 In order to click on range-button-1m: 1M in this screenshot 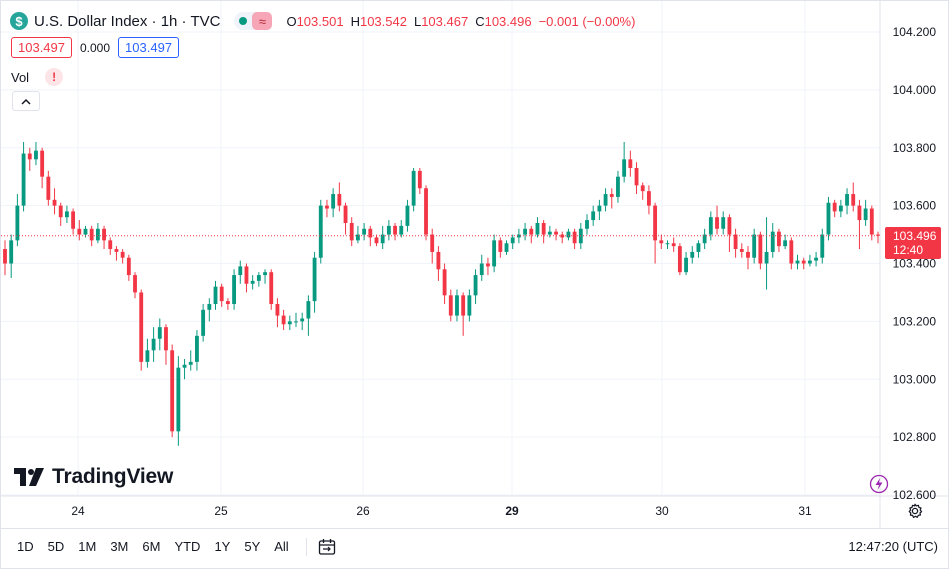, I will do `click(87, 546)`.